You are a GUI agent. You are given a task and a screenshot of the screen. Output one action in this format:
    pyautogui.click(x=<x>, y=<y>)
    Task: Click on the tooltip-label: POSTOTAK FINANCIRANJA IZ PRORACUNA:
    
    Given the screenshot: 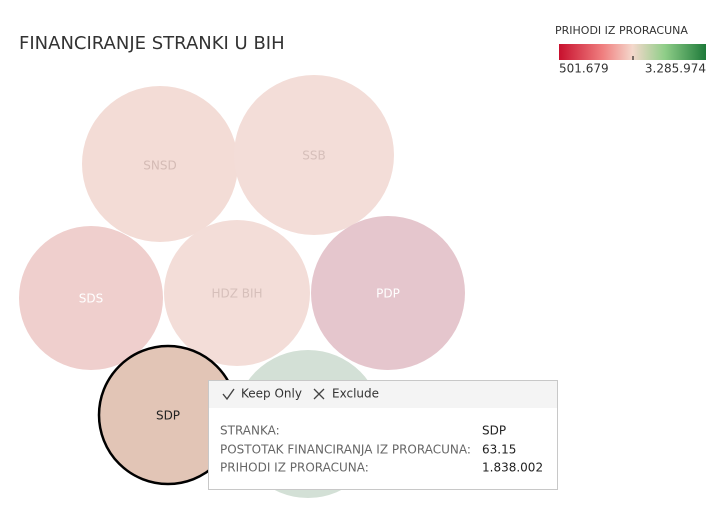 What is the action you would take?
    pyautogui.click(x=345, y=450)
    